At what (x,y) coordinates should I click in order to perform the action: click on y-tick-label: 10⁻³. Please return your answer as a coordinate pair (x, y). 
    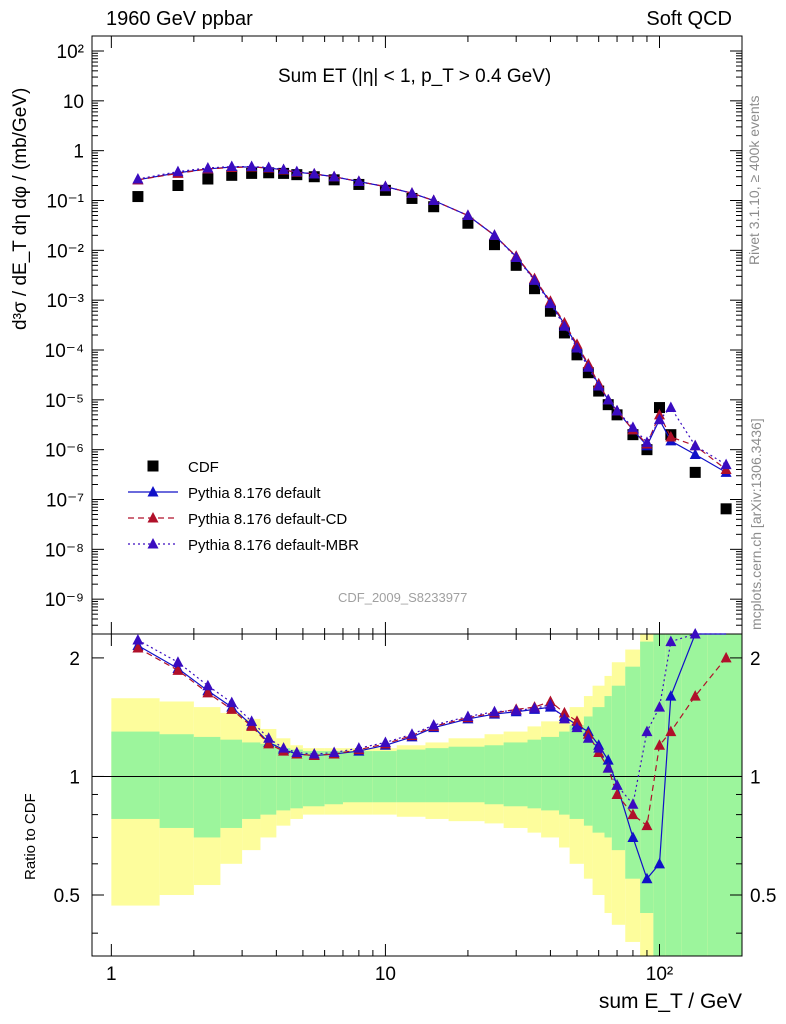
    Looking at the image, I should click on (66, 301).